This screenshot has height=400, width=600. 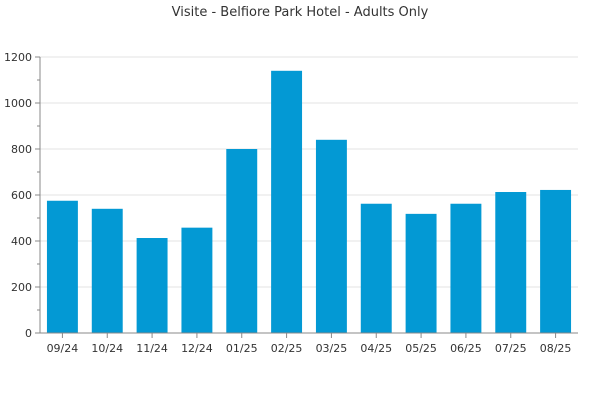 I want to click on x-tick-label: 12/24, so click(x=197, y=348).